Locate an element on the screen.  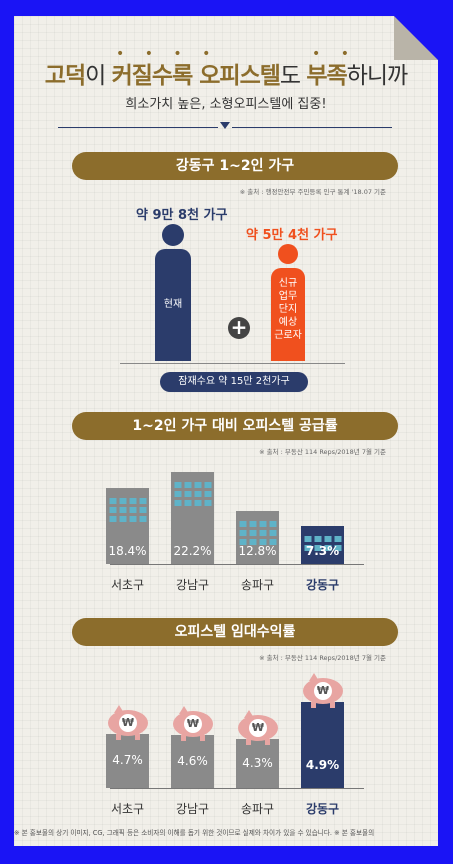
supply-bar: 18.4% is located at coordinates (127, 525).